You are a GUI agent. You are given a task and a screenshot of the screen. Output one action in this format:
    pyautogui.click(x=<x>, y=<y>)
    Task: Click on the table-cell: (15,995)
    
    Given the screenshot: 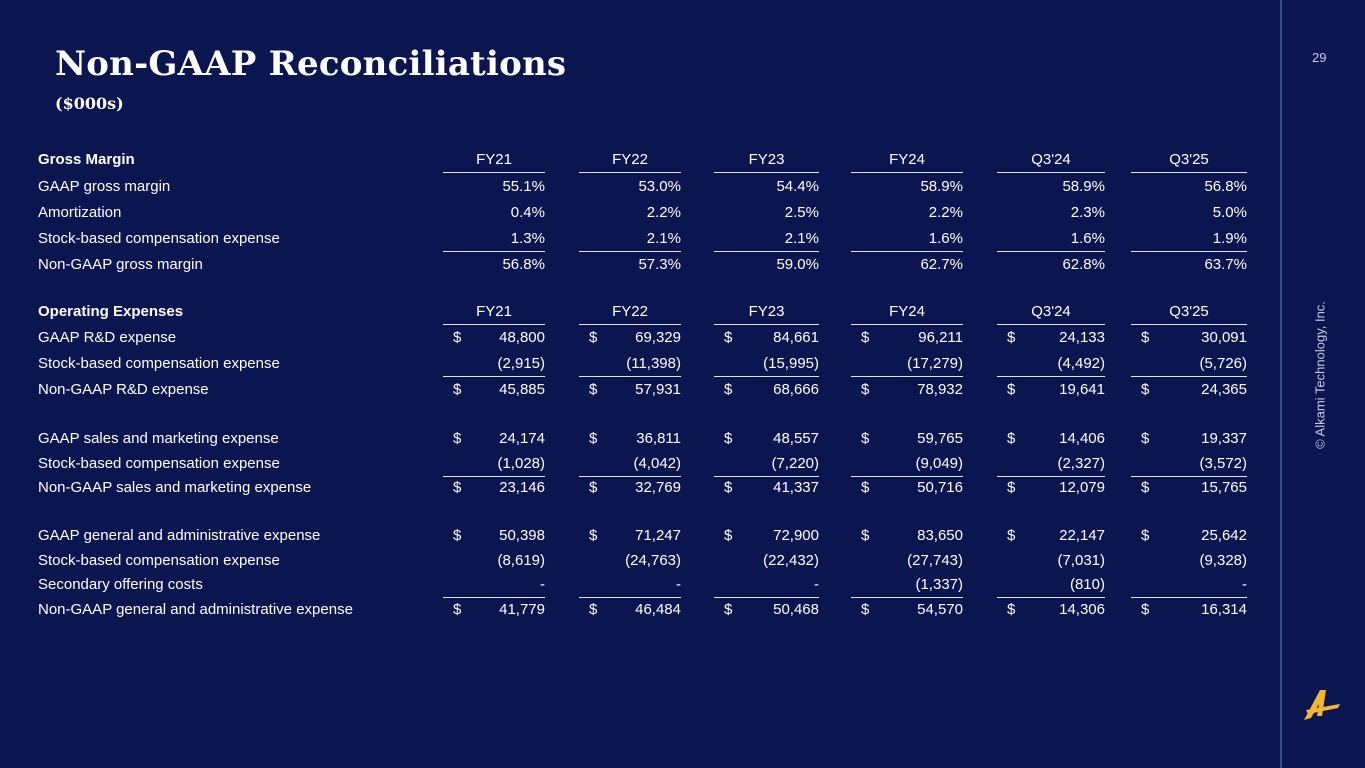 What is the action you would take?
    pyautogui.click(x=766, y=364)
    